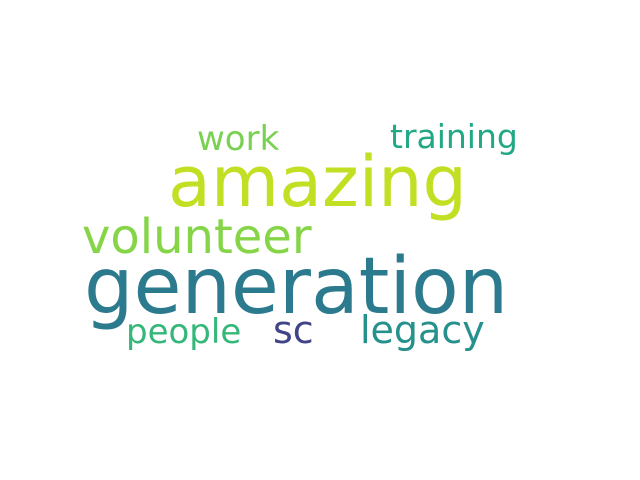 This screenshot has width=640, height=480. Describe the element at coordinates (184, 332) in the screenshot. I see `word-people: people` at that location.